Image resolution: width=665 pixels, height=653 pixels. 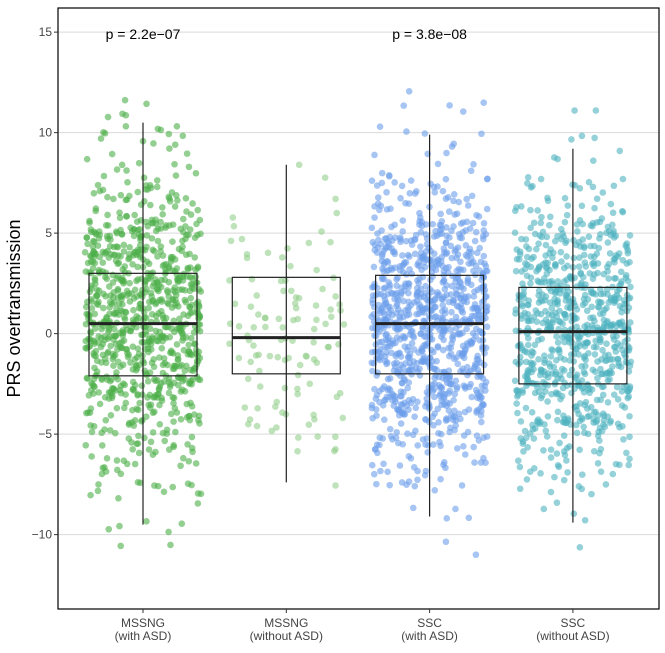 What do you see at coordinates (14, 308) in the screenshot?
I see `y-axis-label: PRS overtransmission` at bounding box center [14, 308].